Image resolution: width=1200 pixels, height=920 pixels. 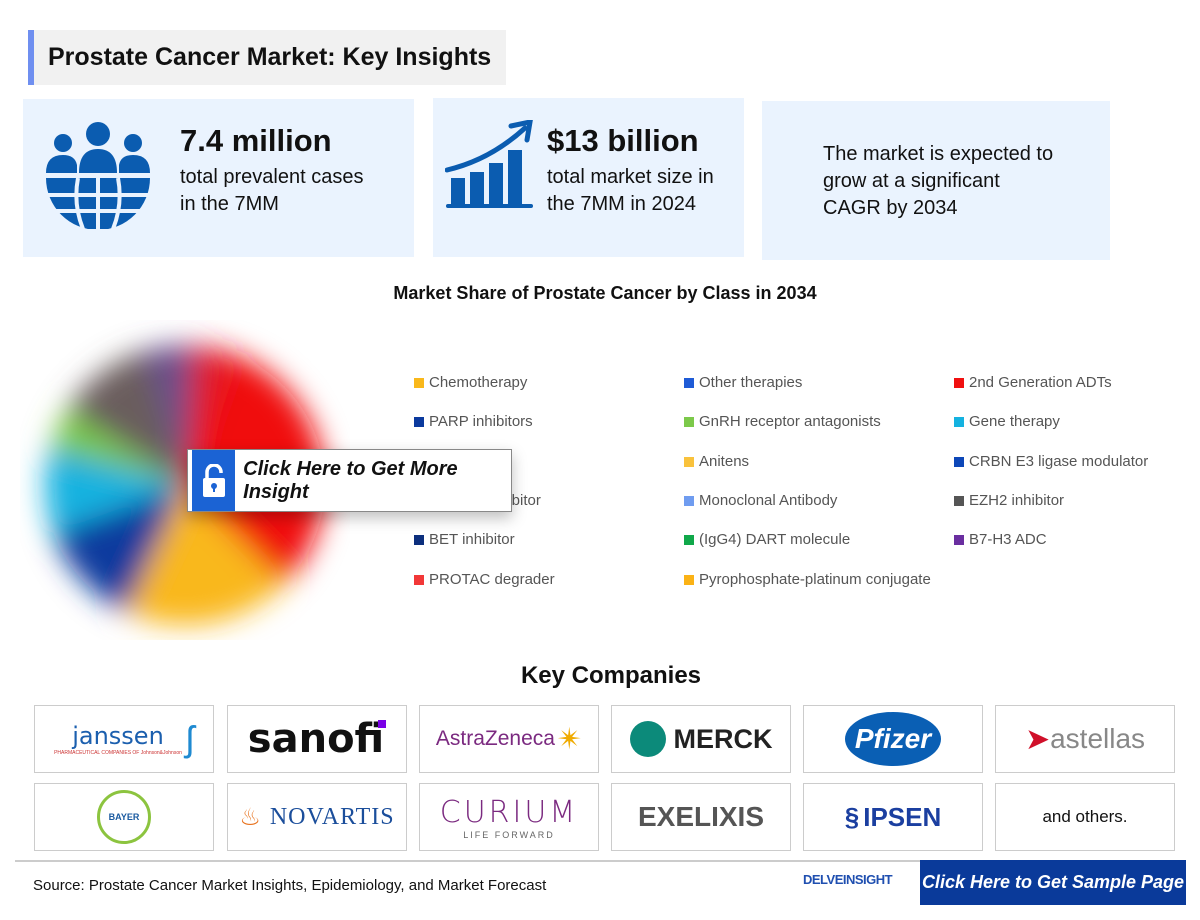 I want to click on market-size-value: $13 billion, so click(x=623, y=140).